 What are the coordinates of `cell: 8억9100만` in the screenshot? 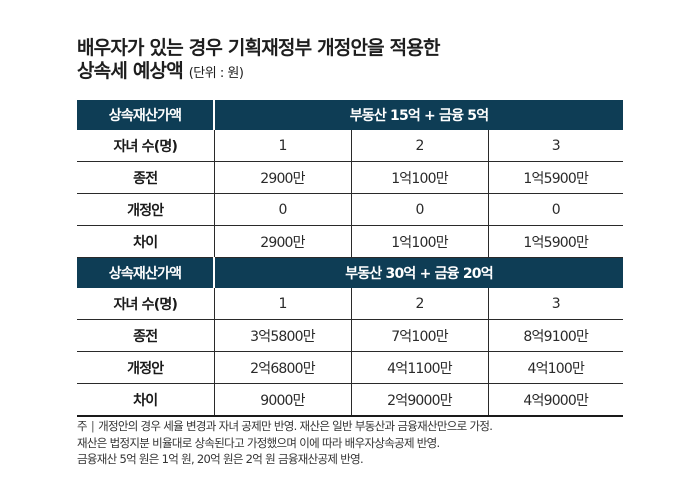 It's located at (555, 335).